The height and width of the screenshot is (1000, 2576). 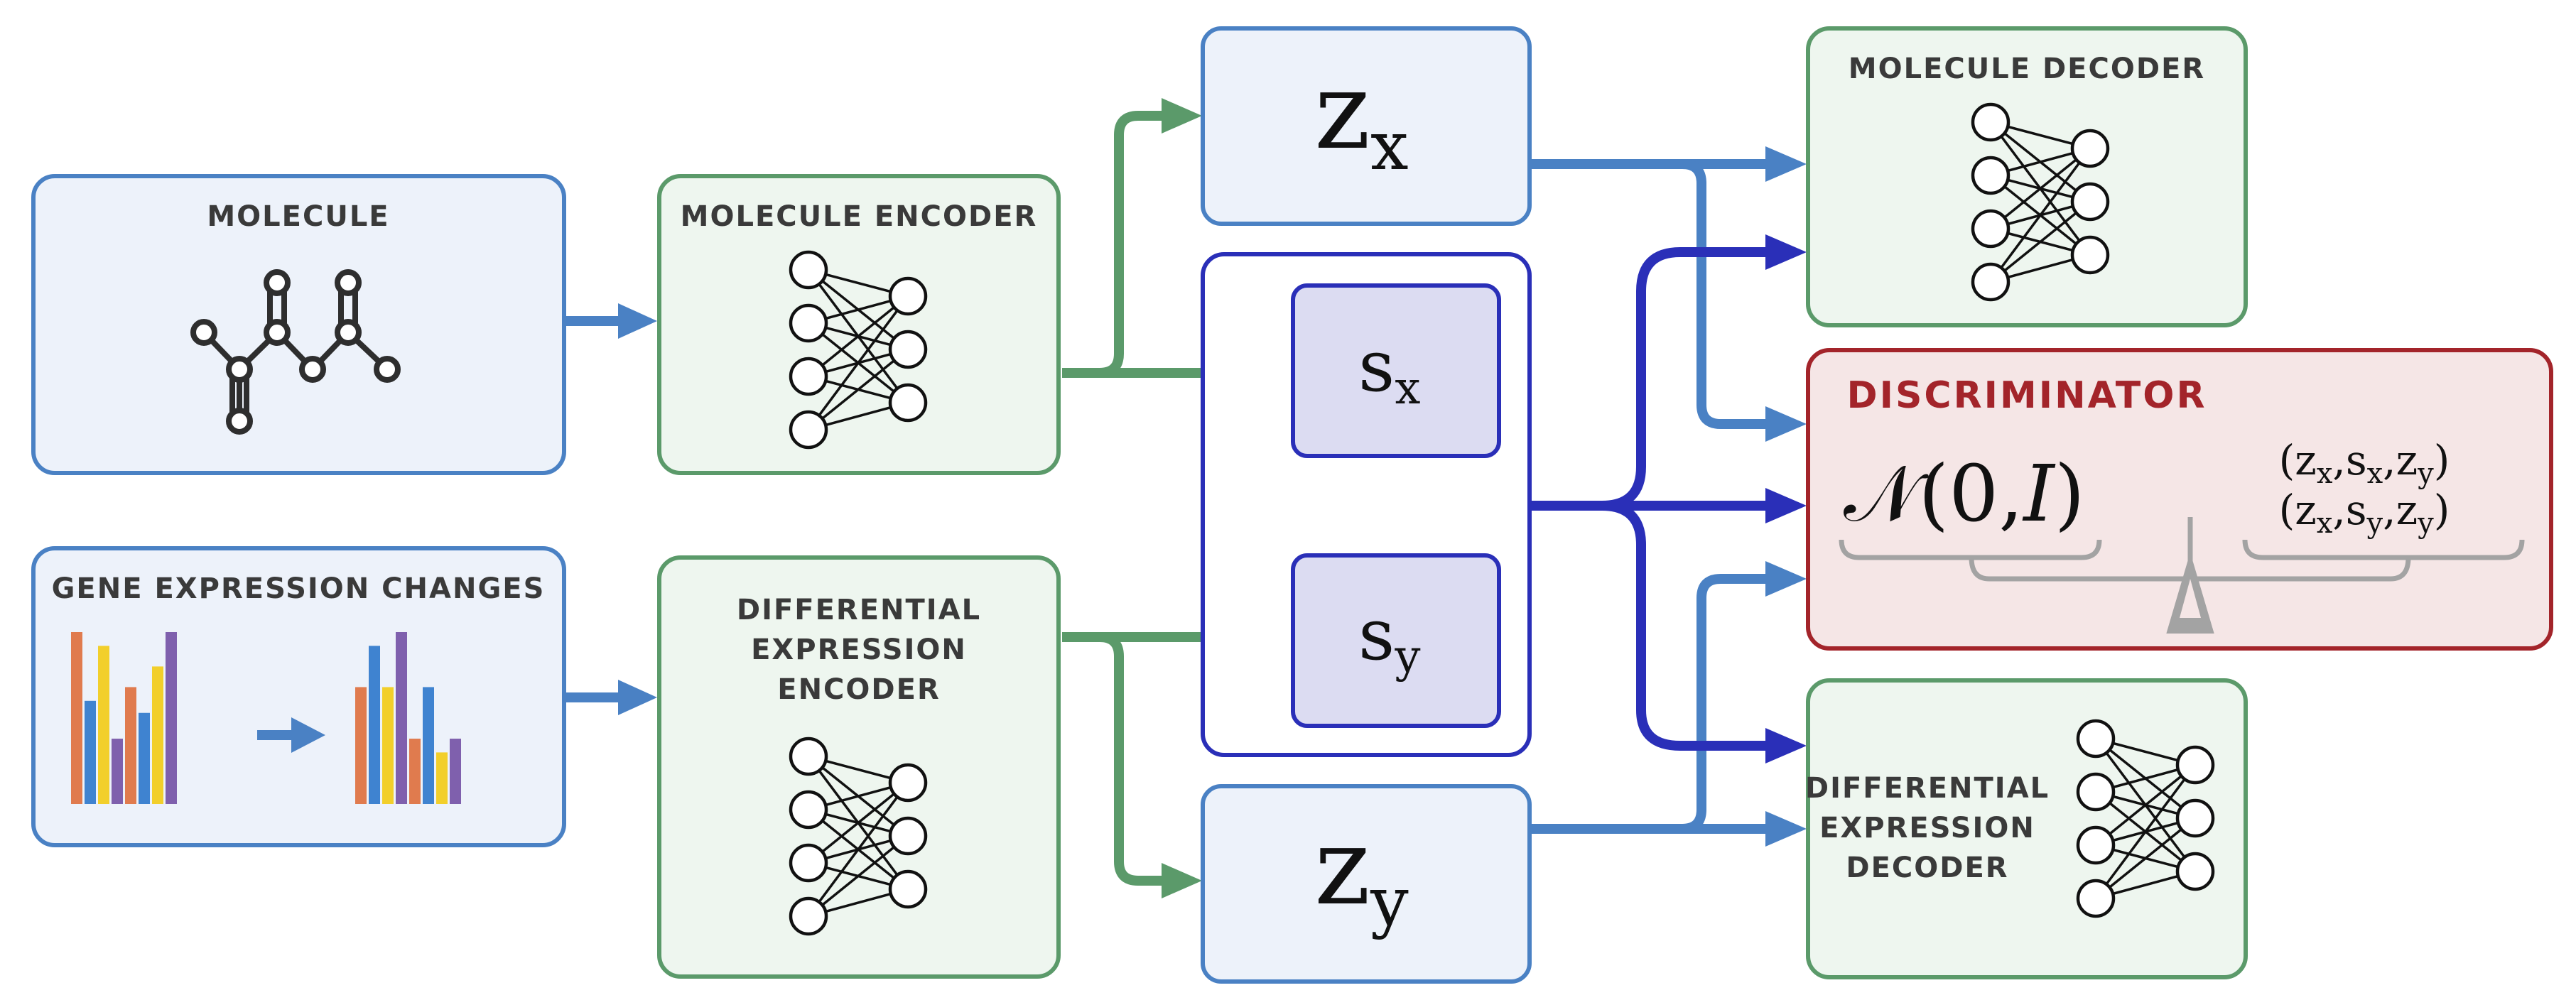 I want to click on latent-zx-base: z, so click(x=1342, y=111).